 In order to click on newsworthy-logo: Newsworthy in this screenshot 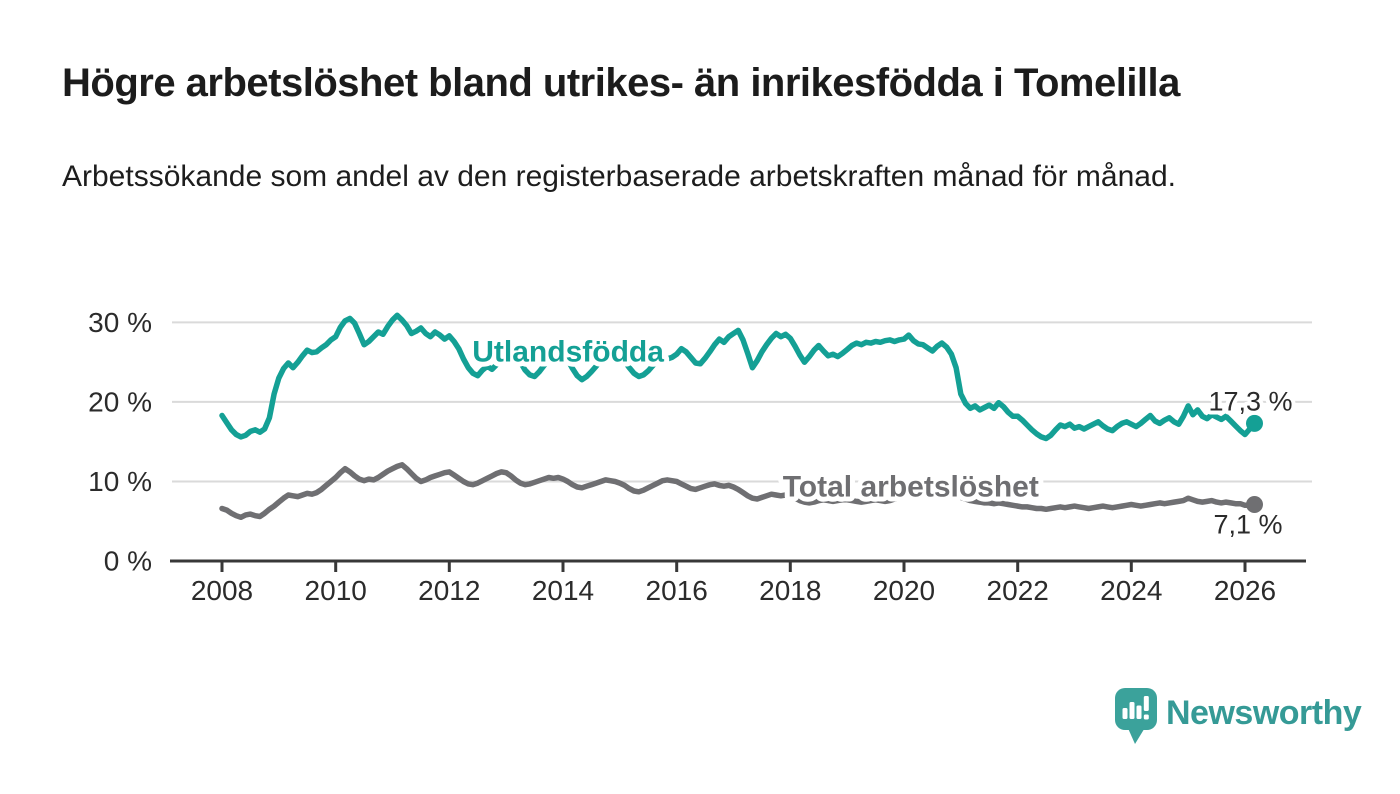, I will do `click(1247, 720)`.